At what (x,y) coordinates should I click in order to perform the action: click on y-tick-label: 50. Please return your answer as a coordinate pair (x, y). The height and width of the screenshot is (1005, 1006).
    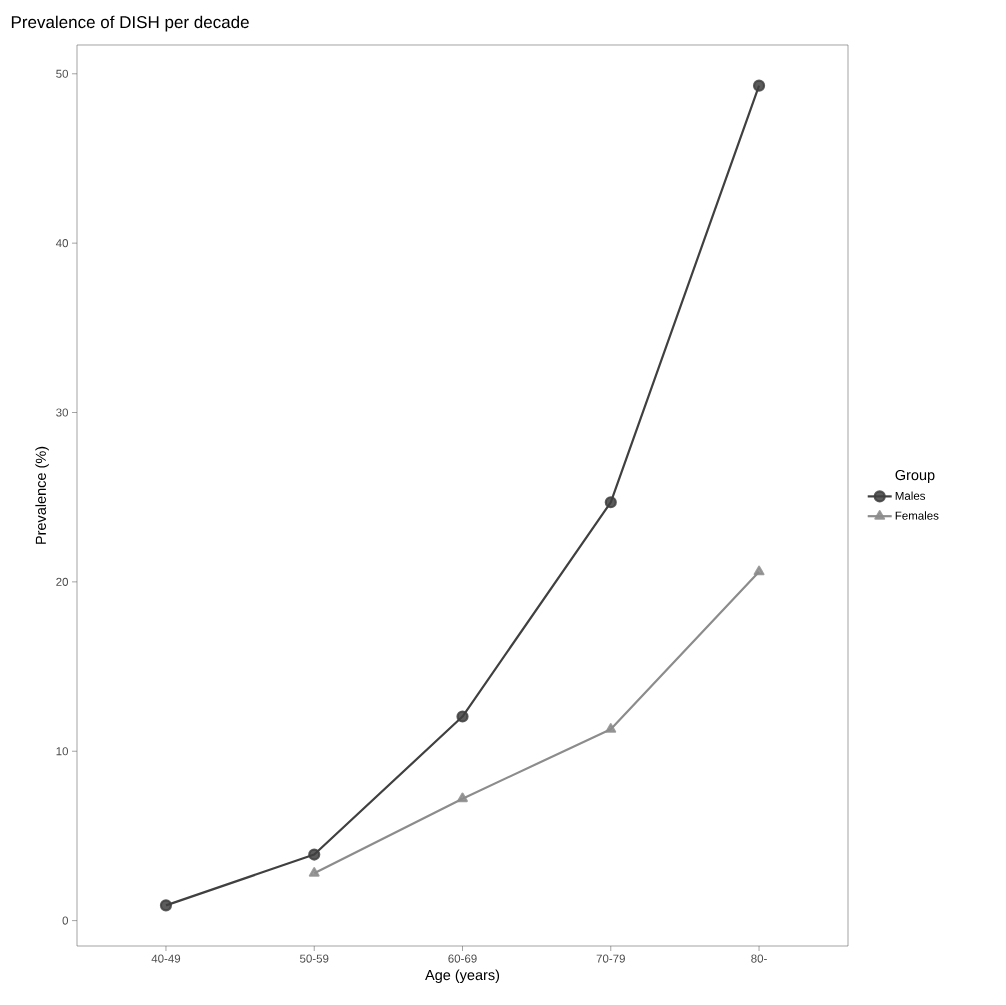
    Looking at the image, I should click on (62, 73).